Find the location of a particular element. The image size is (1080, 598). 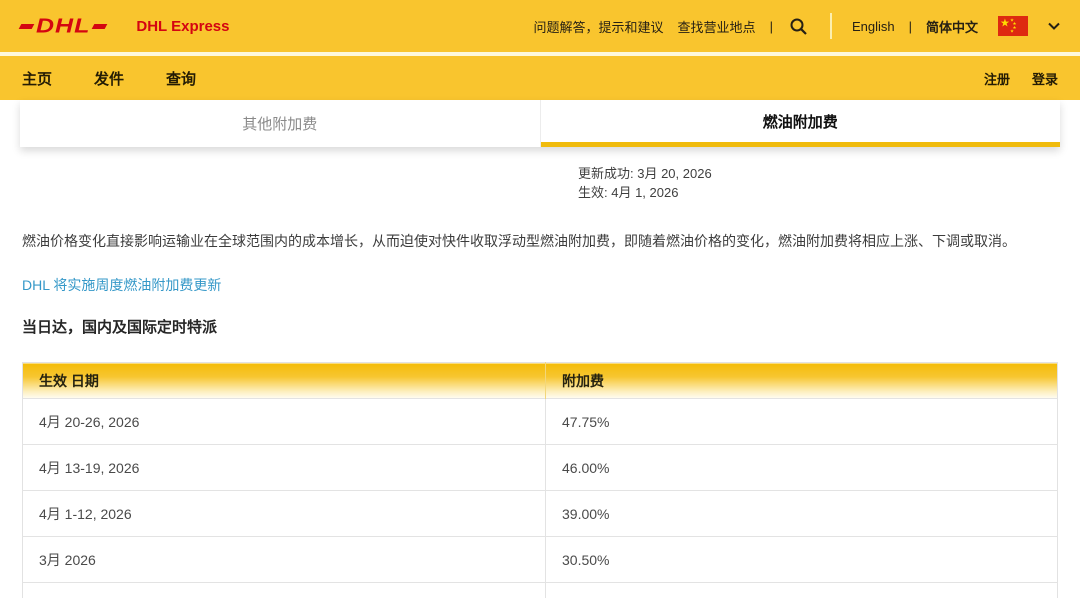

vertical-divider is located at coordinates (830, 26).